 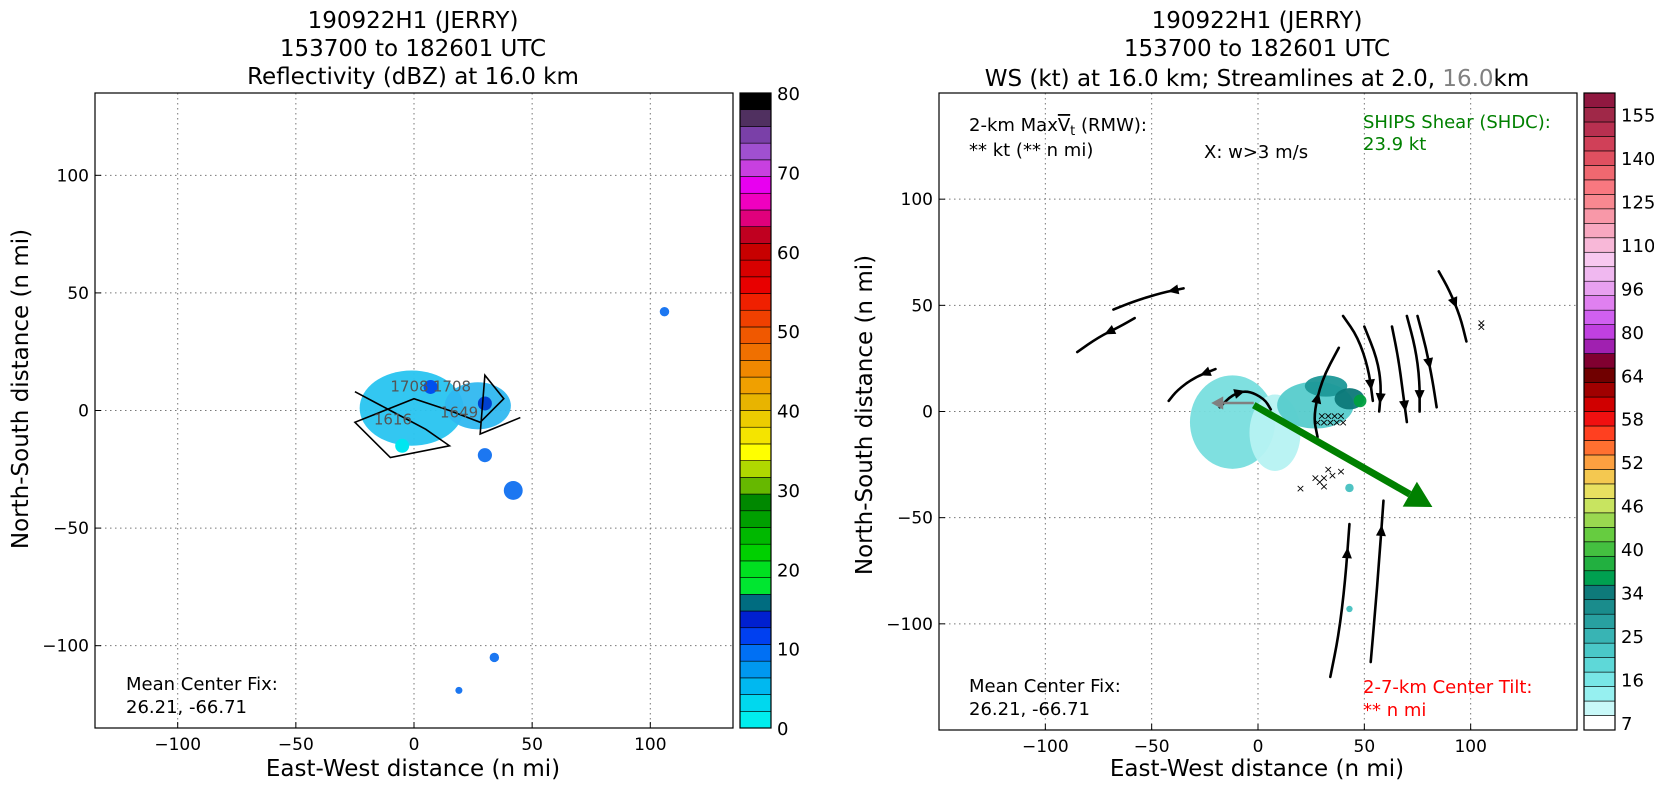 I want to click on w-threshold-note: X: w>3 m/s, so click(x=1256, y=152).